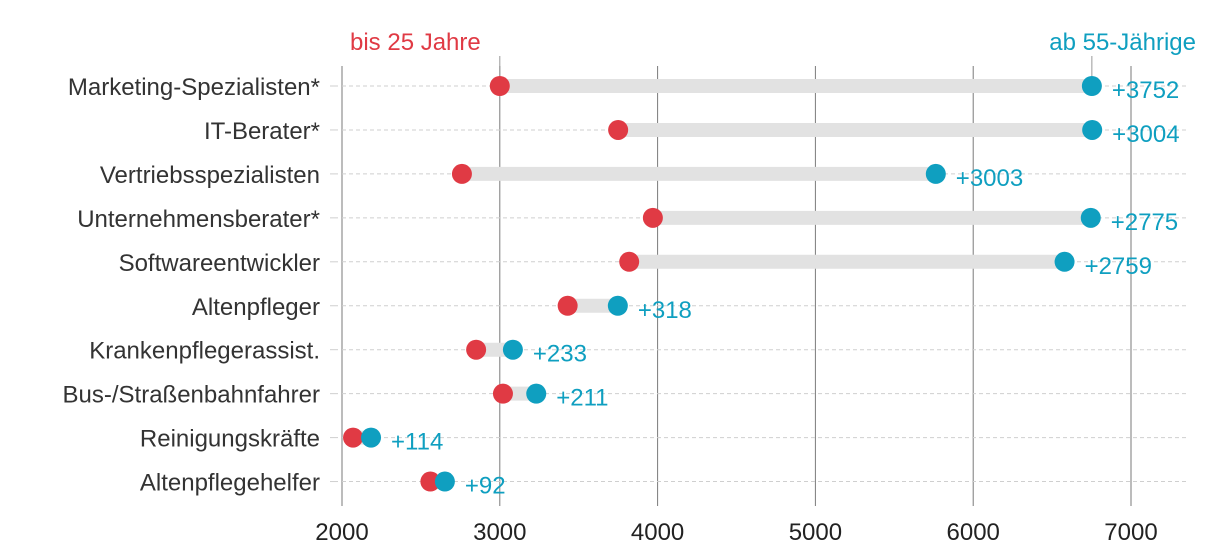  I want to click on difference-label: +211, so click(582, 398).